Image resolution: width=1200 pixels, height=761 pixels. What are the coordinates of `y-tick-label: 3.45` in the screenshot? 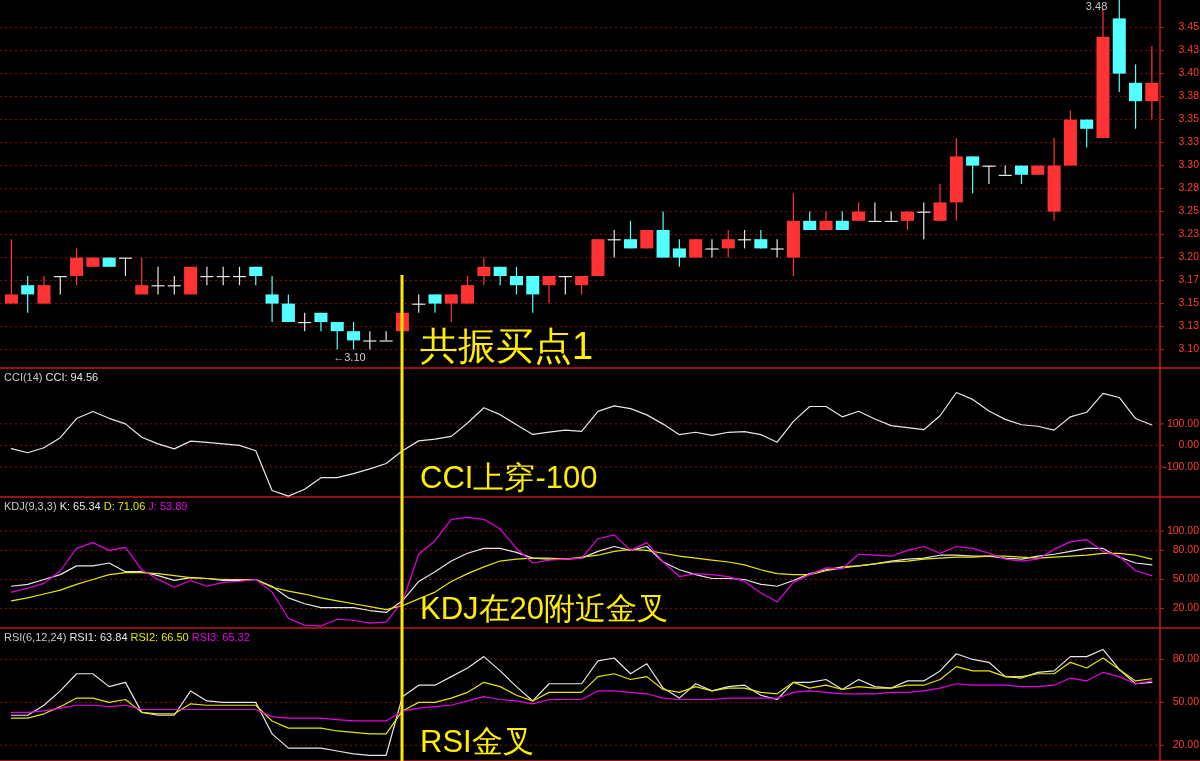 It's located at (1189, 26).